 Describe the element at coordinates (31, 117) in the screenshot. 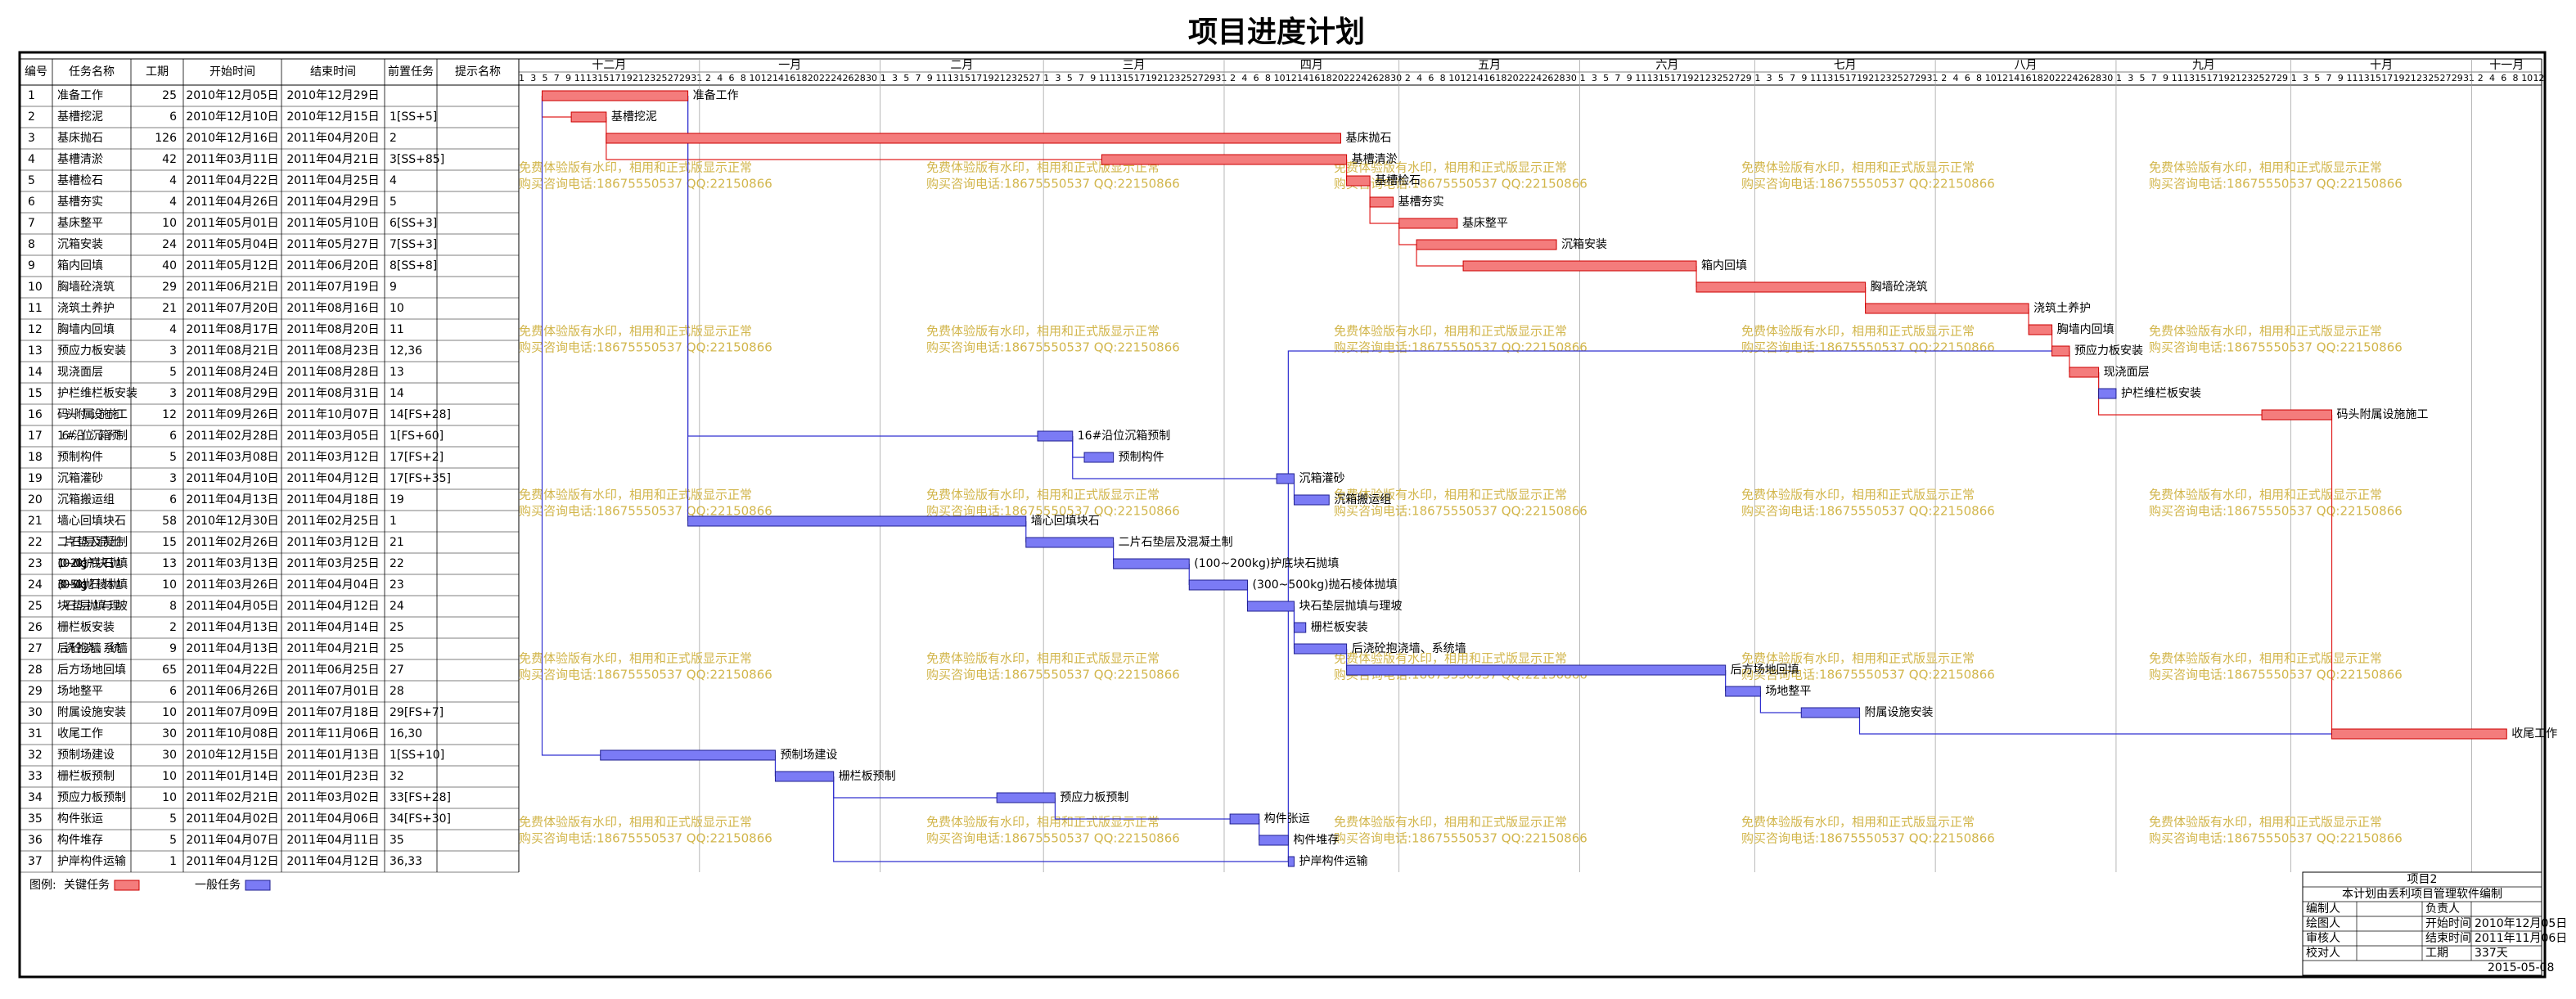

I see `task-id: 2` at that location.